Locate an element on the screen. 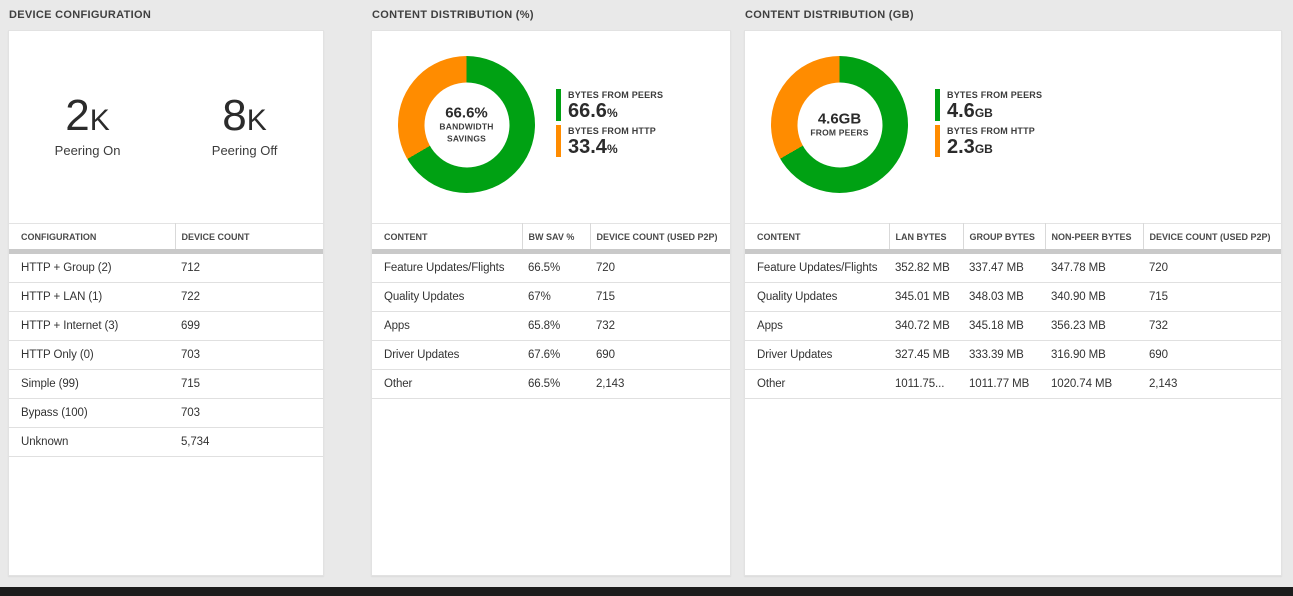 This screenshot has width=1293, height=596. panel-title-content-distribution-pct: CONTENT DISTRIBUTION (%) is located at coordinates (453, 15).